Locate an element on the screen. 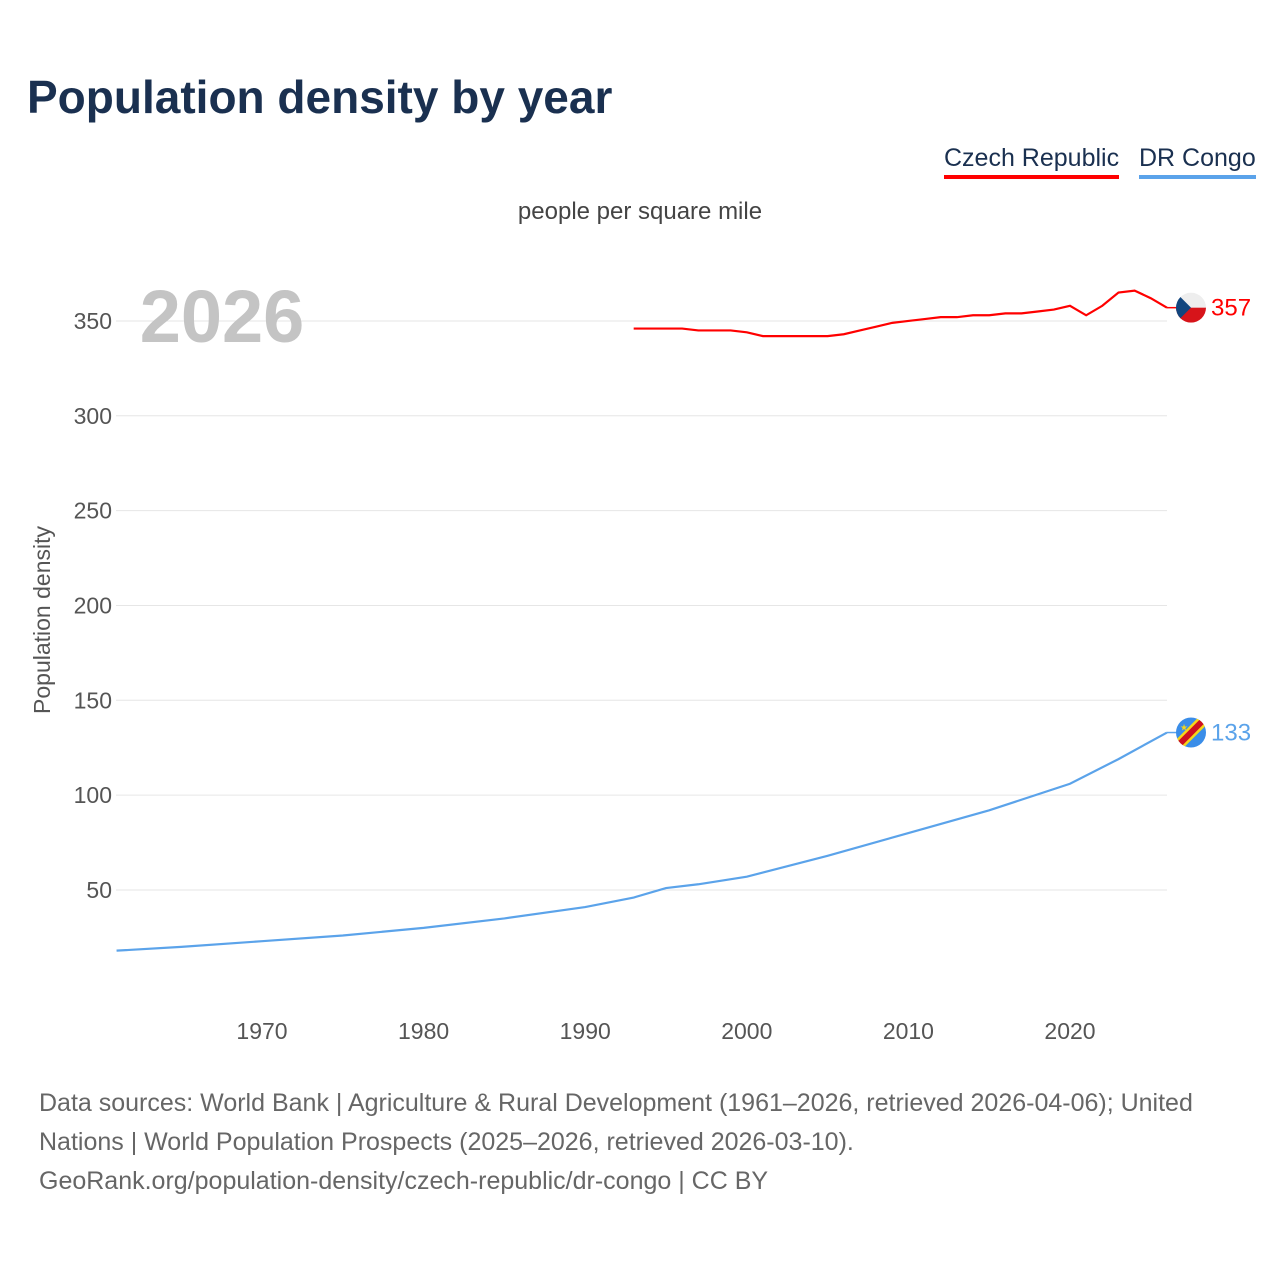  end-value-label: 133 is located at coordinates (1231, 733).